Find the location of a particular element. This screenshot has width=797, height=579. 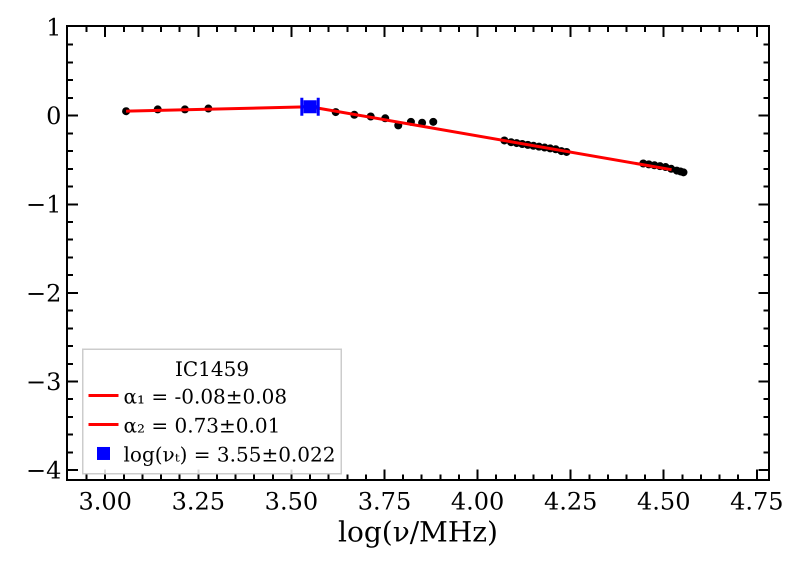

y-tick-label: −3 is located at coordinates (44, 382).